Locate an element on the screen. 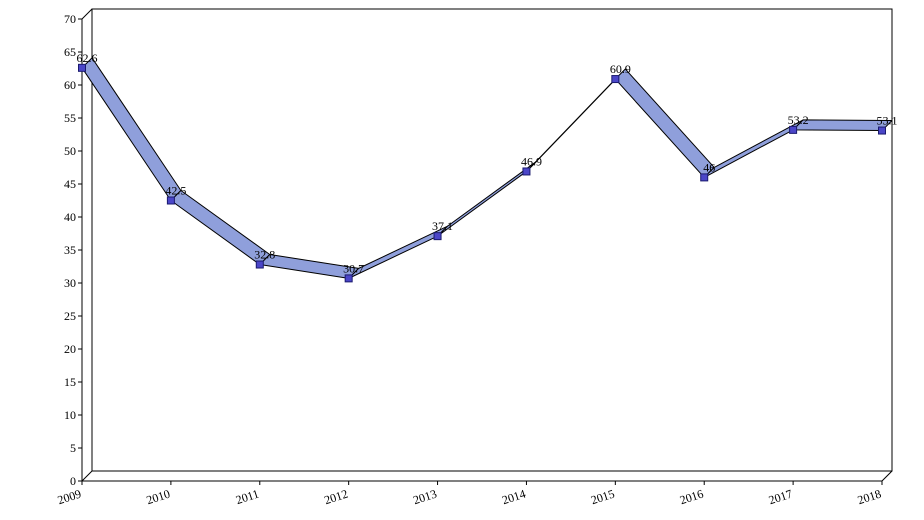 The width and height of the screenshot is (924, 520). x-tick-label: 2014 is located at coordinates (513, 497).